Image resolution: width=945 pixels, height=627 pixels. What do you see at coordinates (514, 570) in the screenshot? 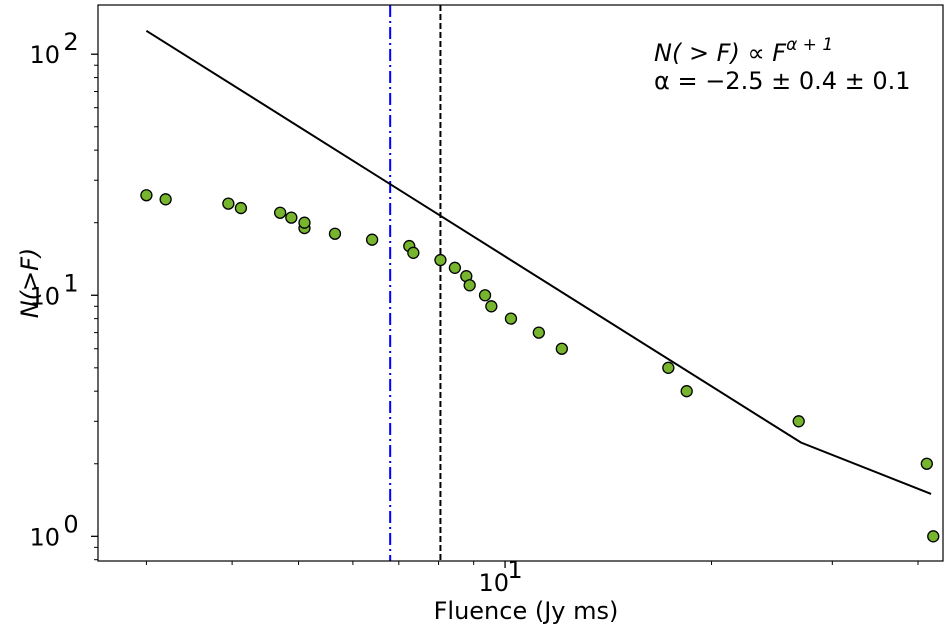
I see `x-tick-exponent: 1` at bounding box center [514, 570].